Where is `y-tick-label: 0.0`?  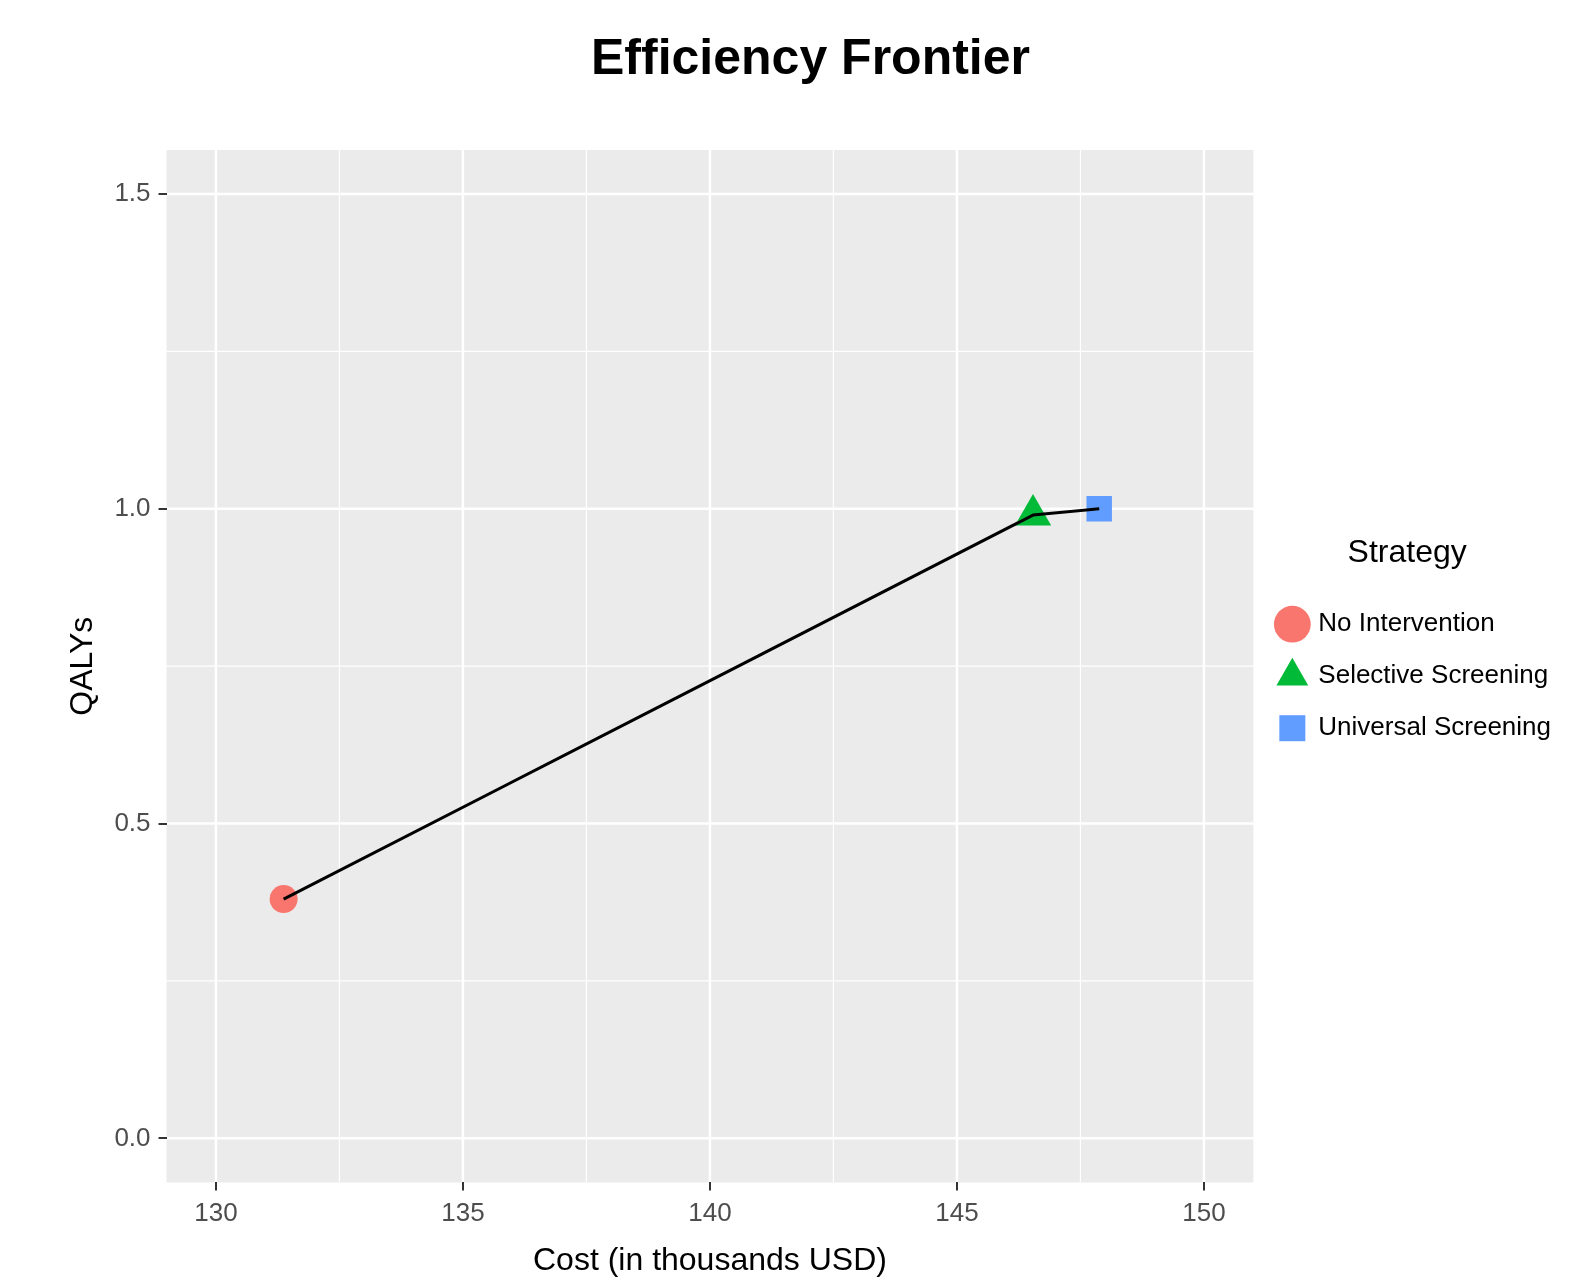
y-tick-label: 0.0 is located at coordinates (132, 1136).